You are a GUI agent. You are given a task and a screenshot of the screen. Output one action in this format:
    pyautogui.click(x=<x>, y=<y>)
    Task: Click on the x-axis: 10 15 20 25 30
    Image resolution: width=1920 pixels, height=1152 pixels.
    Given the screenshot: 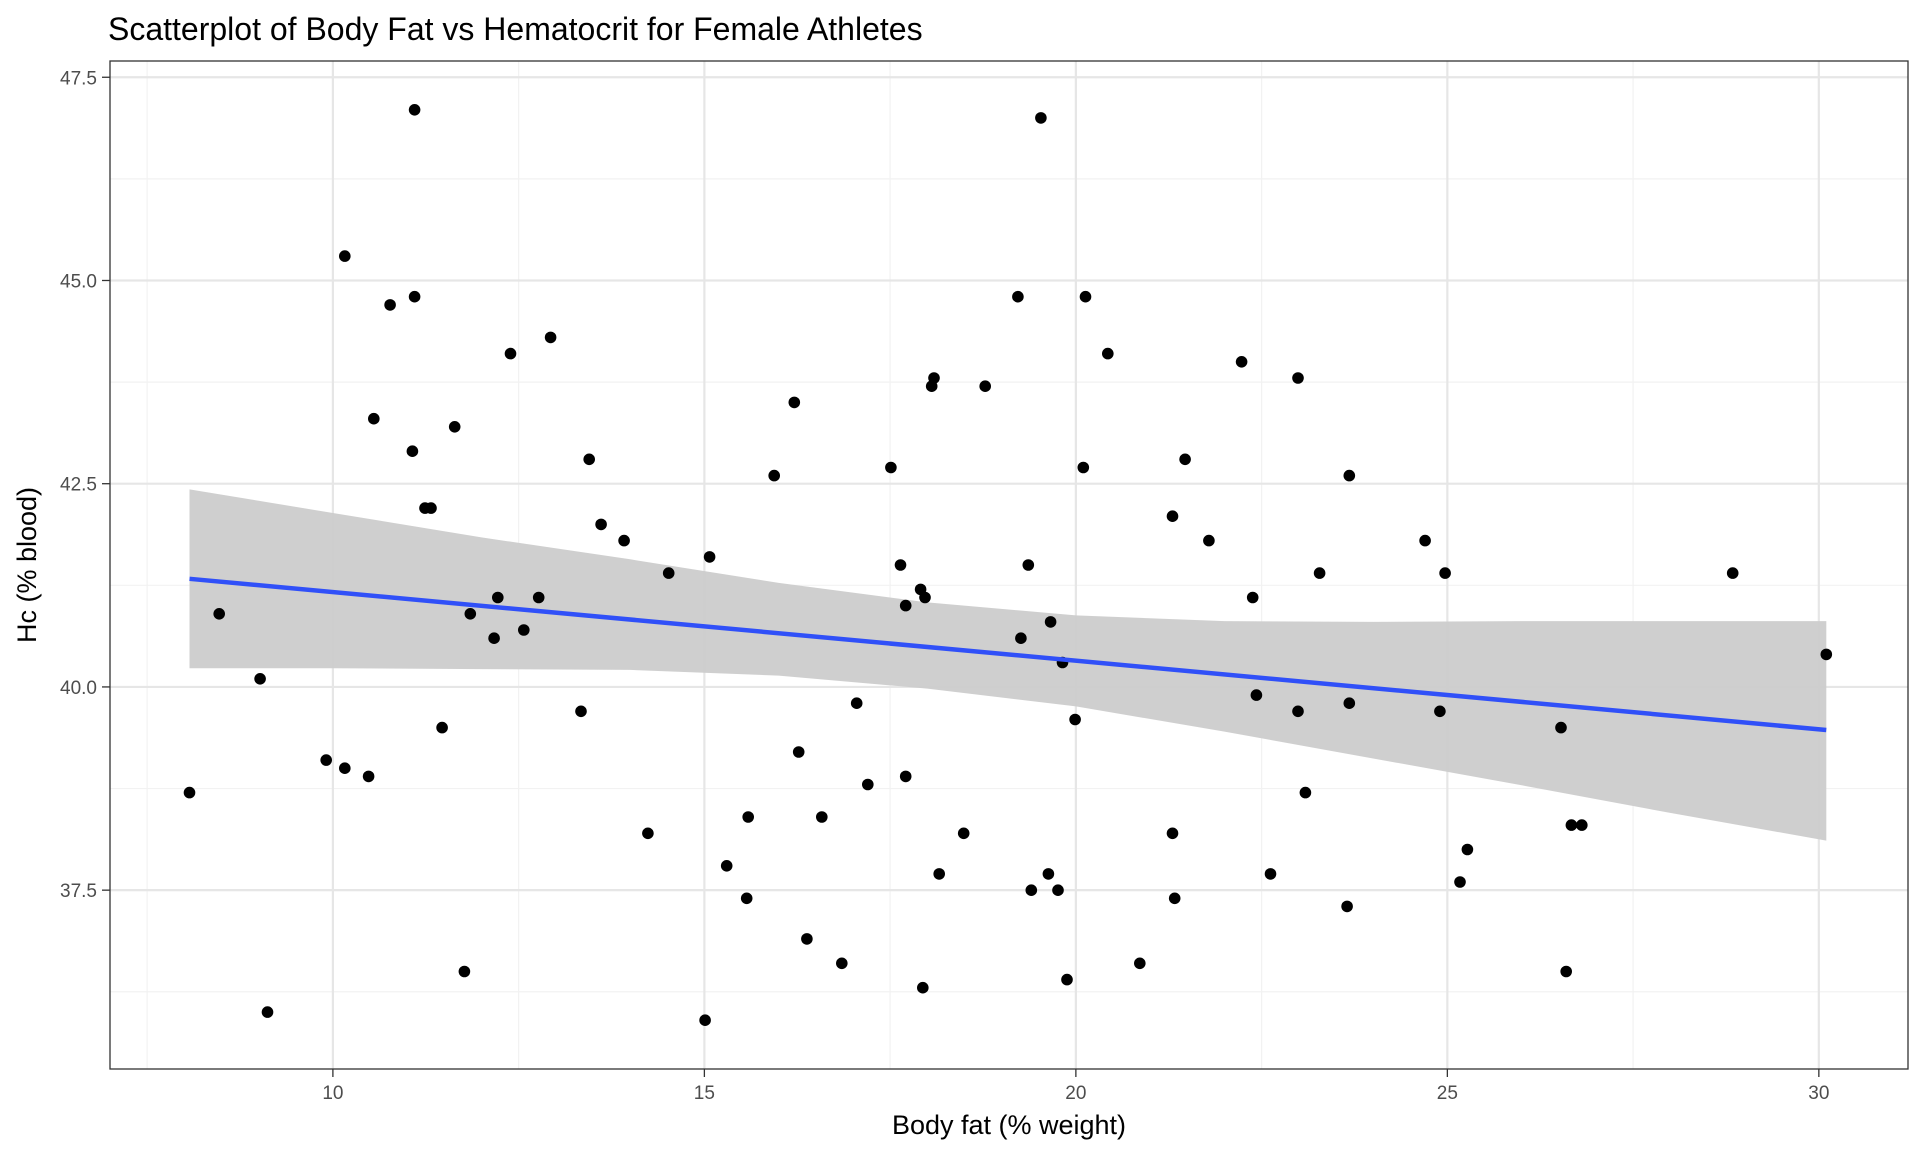 What is the action you would take?
    pyautogui.click(x=1075, y=1086)
    